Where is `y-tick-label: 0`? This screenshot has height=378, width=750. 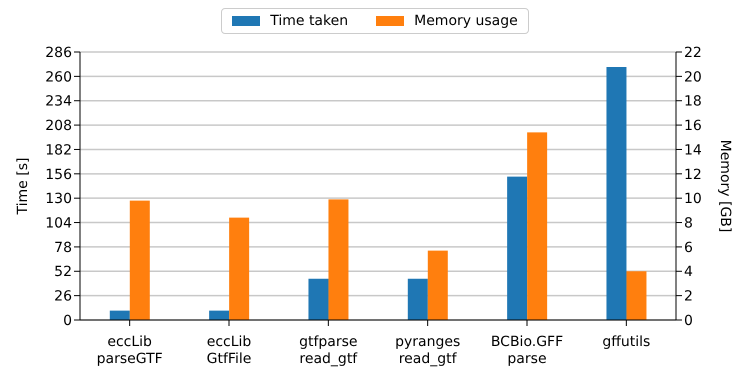 y-tick-label: 0 is located at coordinates (67, 320).